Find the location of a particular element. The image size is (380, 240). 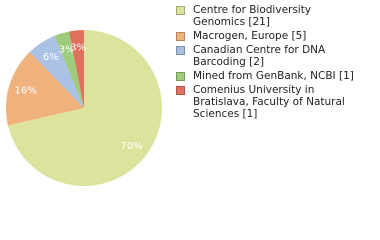

legend-label: Macrogen, Europe [5] is located at coordinates (250, 36).